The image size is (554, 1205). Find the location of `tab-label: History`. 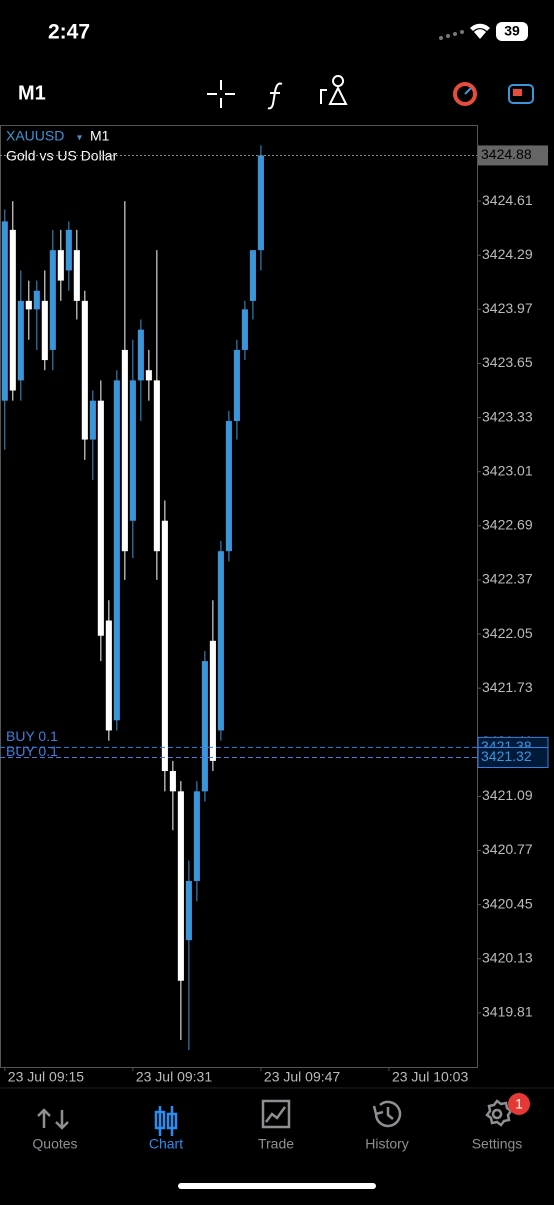

tab-label: History is located at coordinates (387, 1144).